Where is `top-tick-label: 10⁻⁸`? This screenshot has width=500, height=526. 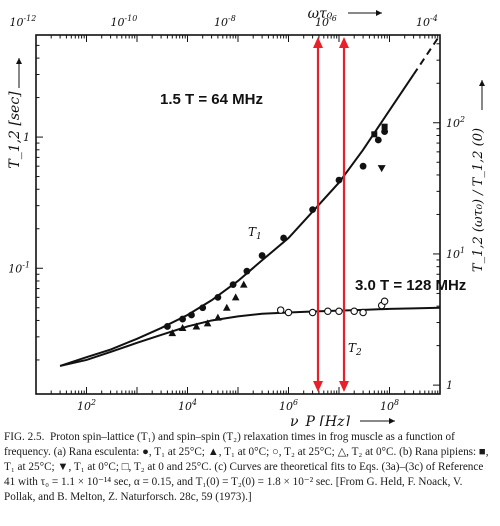
top-tick-label: 10⁻⁸ is located at coordinates (225, 21).